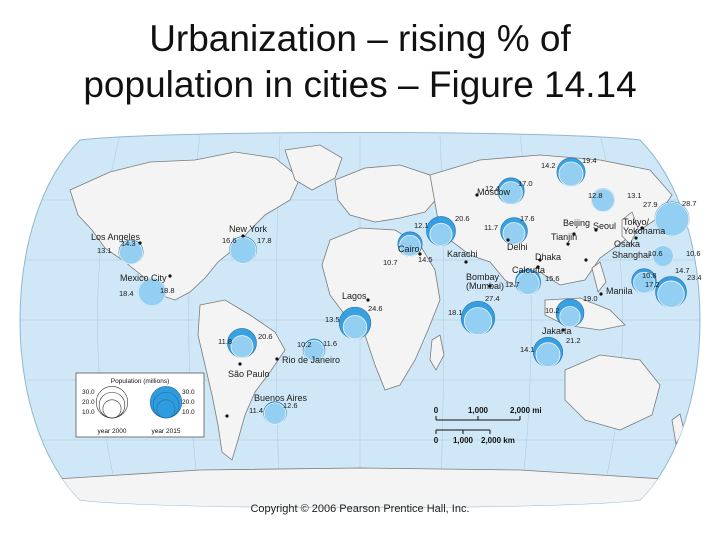 The image size is (720, 540). Describe the element at coordinates (569, 196) in the screenshot. I see `city-beijing: Beijing 14.2 19.4` at that location.